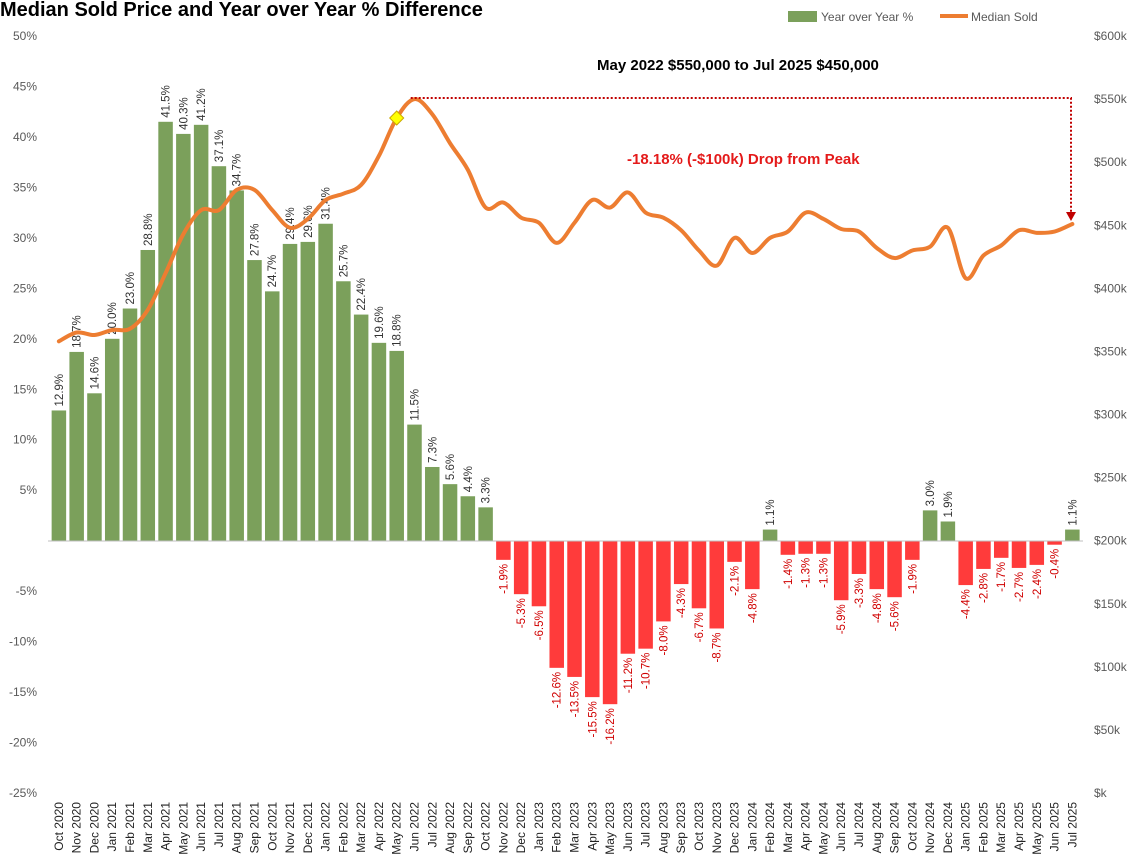 The width and height of the screenshot is (1133, 861). Describe the element at coordinates (1107, 730) in the screenshot. I see `y-right-tick-label: $50k` at that location.